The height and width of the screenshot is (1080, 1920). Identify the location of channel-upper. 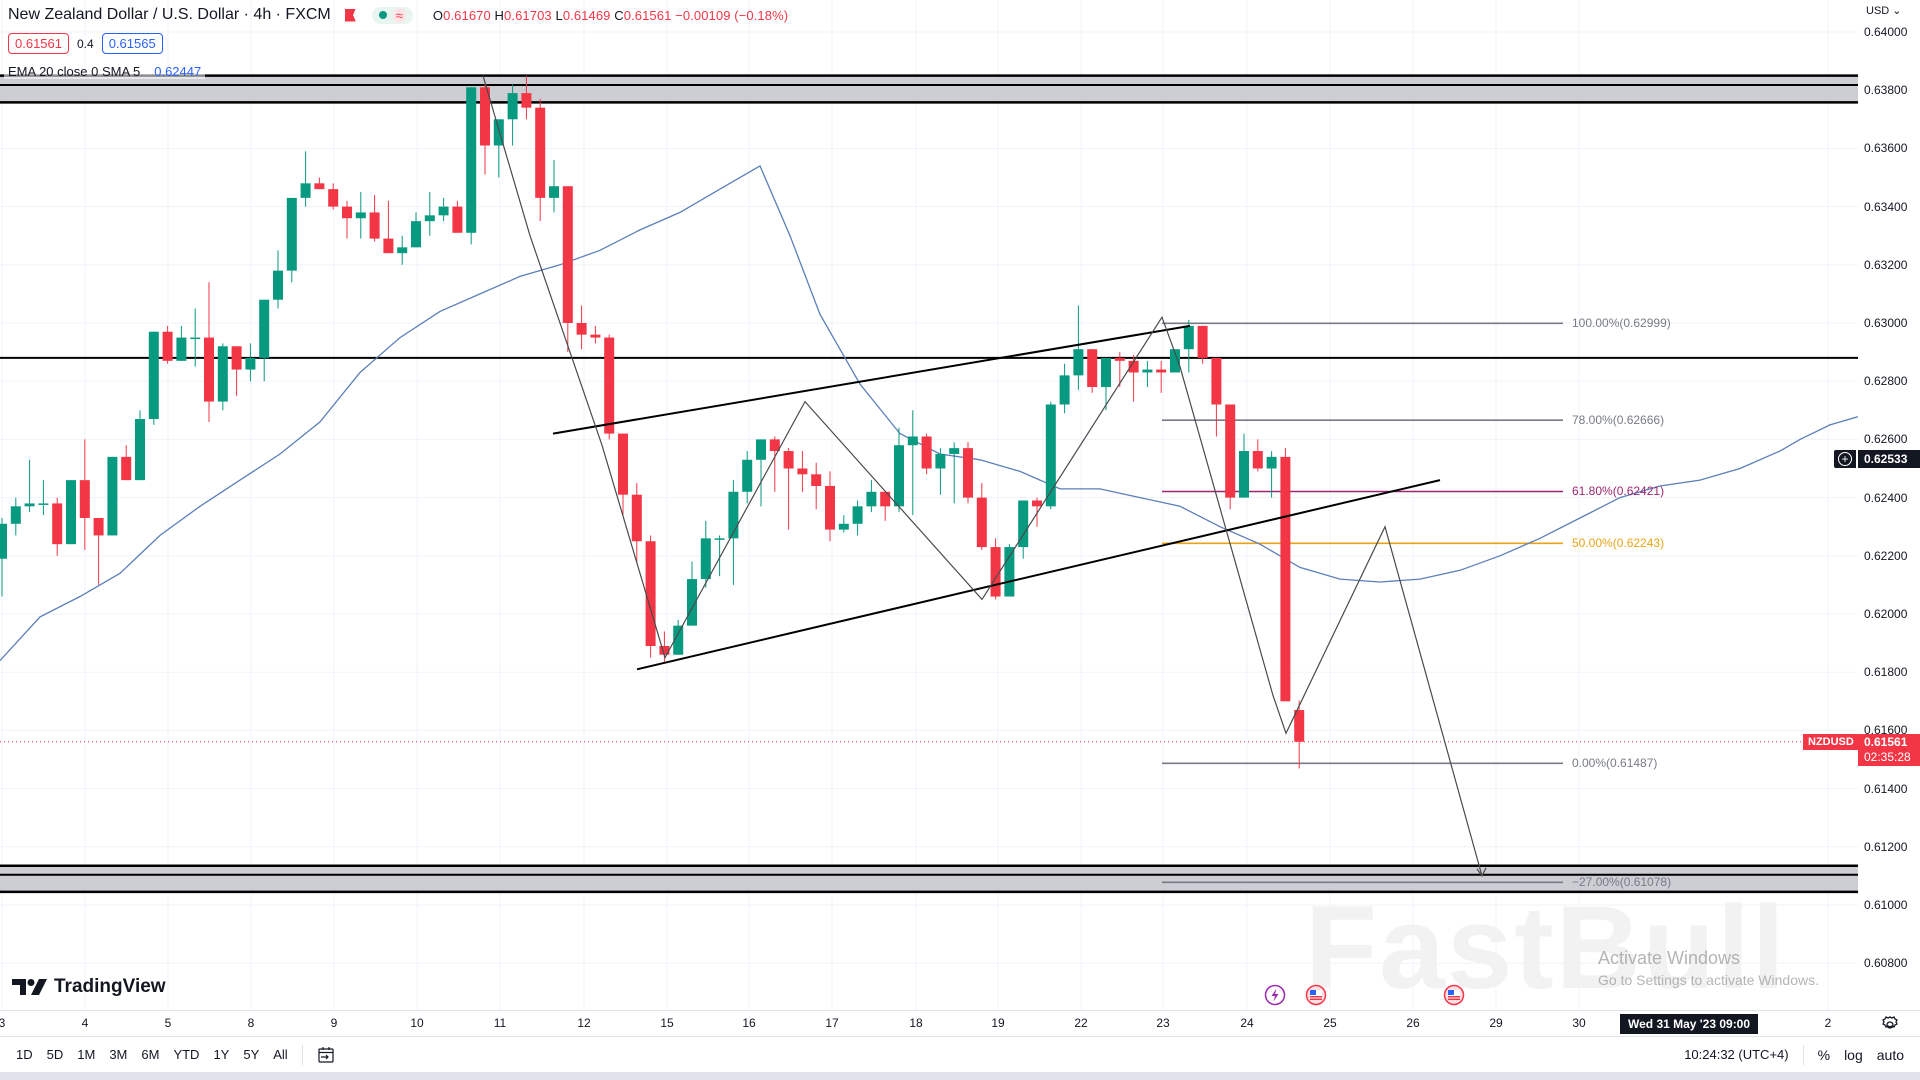
(871, 379).